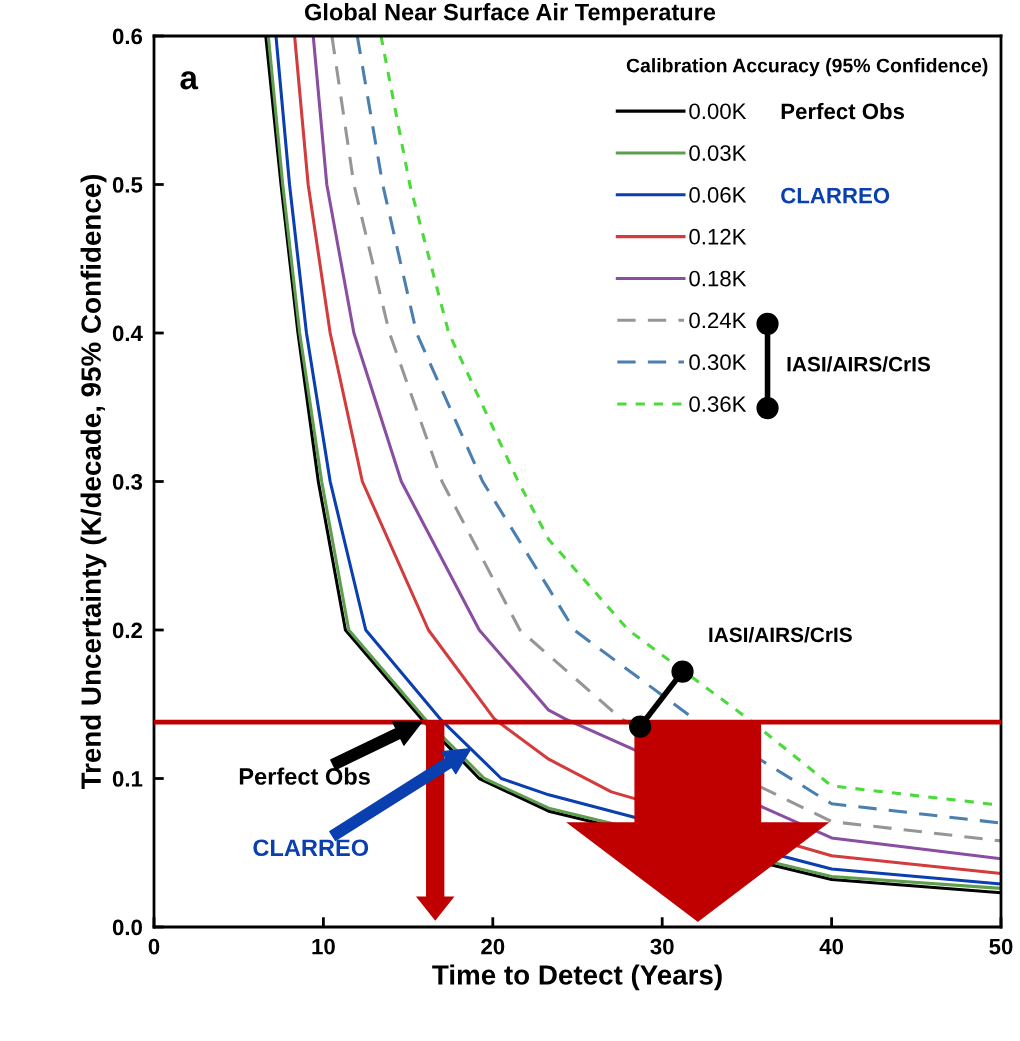  What do you see at coordinates (93, 482) in the screenshot?
I see `y-axis-title: Trend Uncertainty (K/decade, 95% Confidence)` at bounding box center [93, 482].